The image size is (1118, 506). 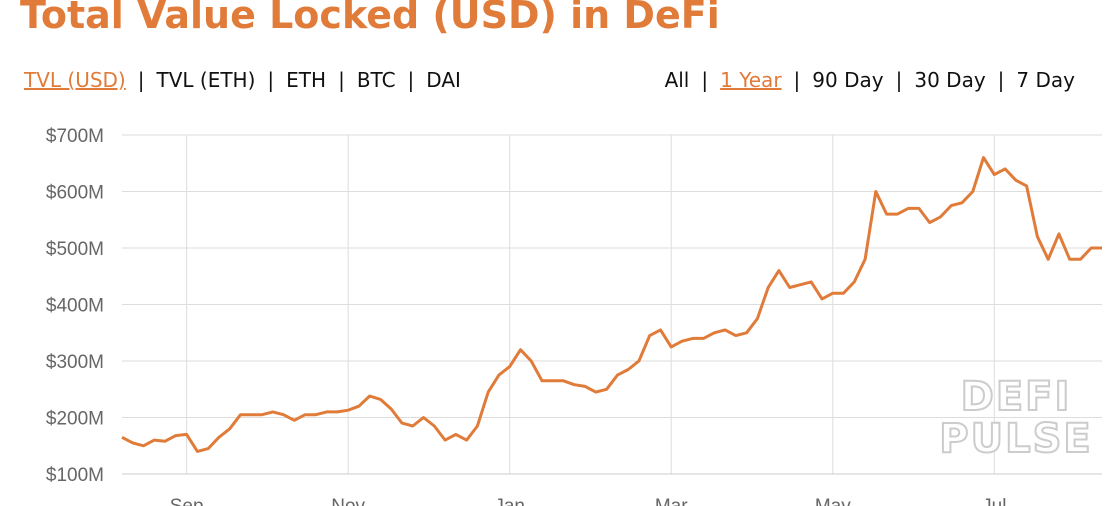 I want to click on tab: ETH, so click(x=306, y=80).